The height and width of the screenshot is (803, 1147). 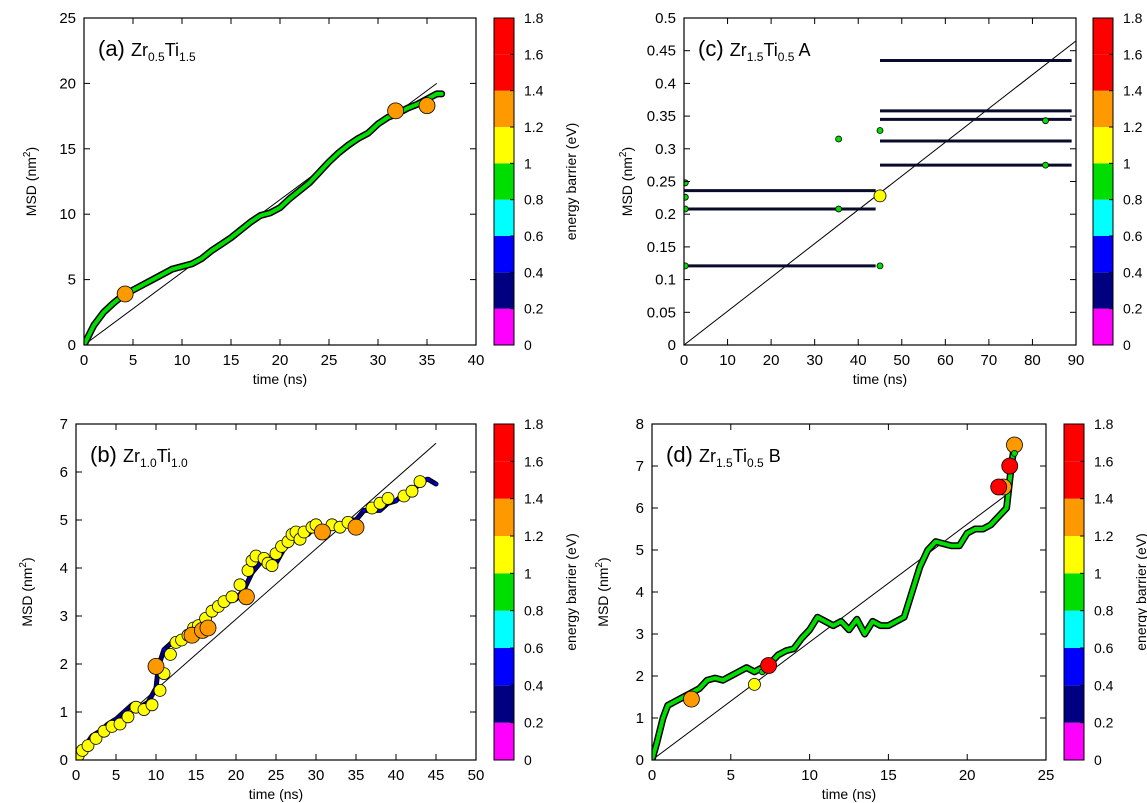 What do you see at coordinates (179, 463) in the screenshot?
I see `title-sub-2: 1.0` at bounding box center [179, 463].